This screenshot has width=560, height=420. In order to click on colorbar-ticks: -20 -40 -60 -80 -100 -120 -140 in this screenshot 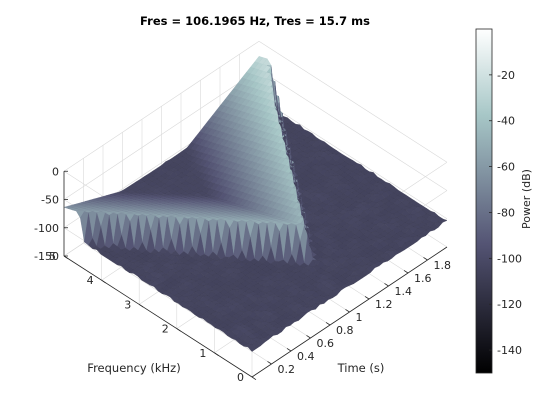, I will do `click(505, 213)`.